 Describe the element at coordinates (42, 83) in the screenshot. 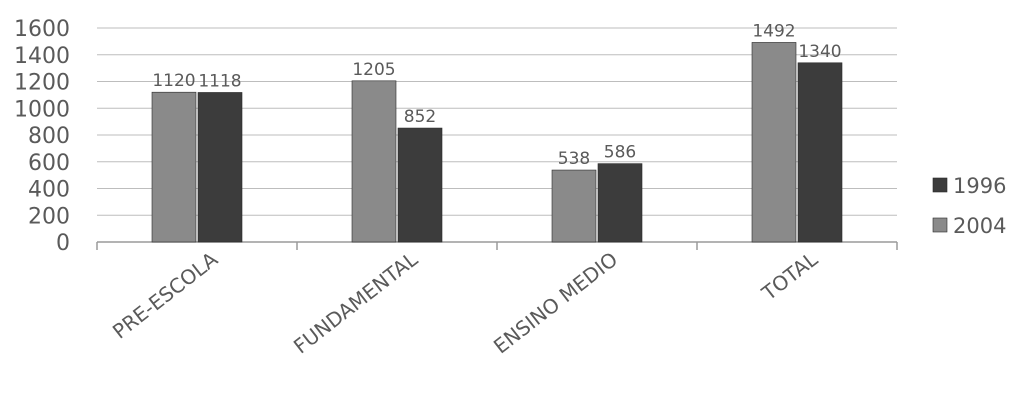

I see `y-tick-label: 1200` at that location.